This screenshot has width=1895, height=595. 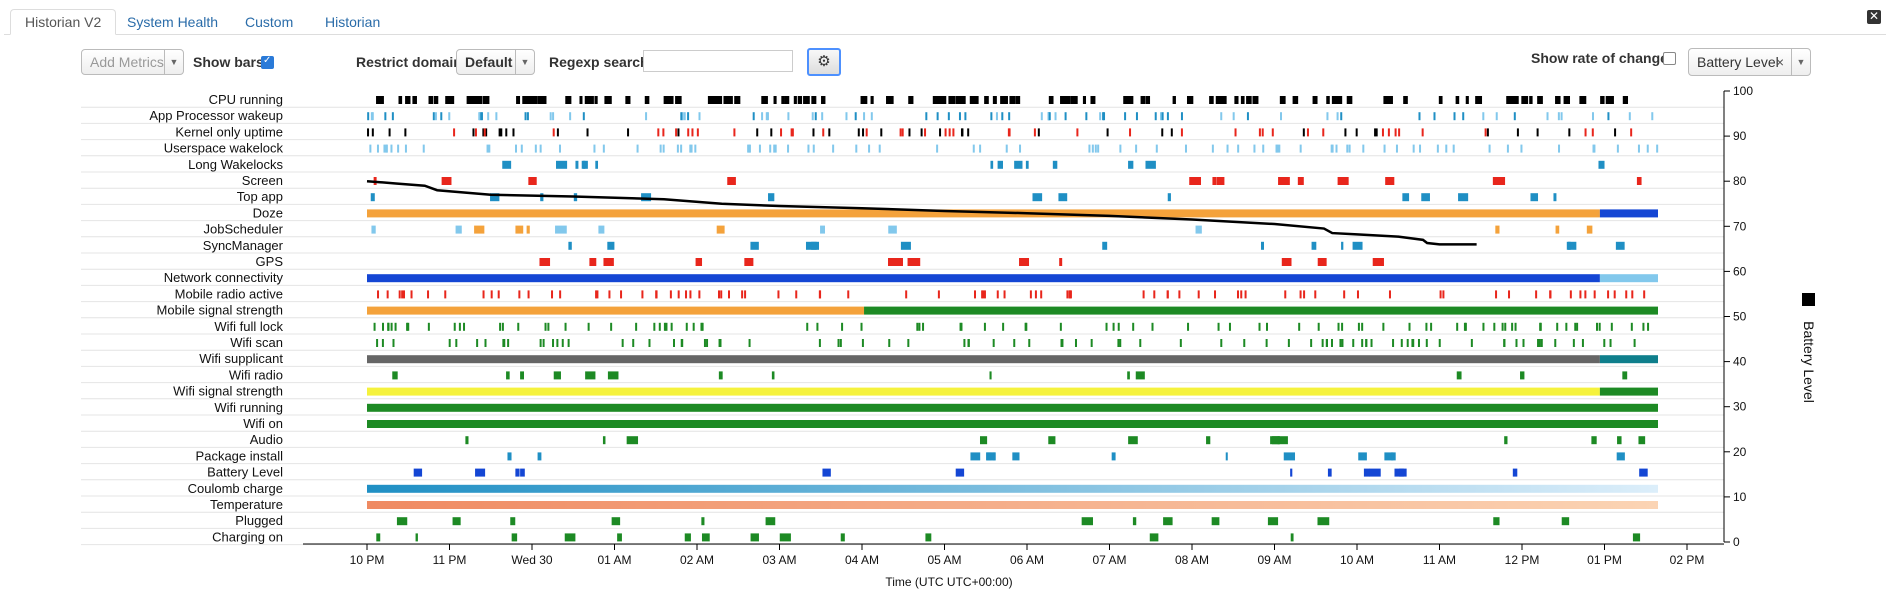 What do you see at coordinates (229, 131) in the screenshot?
I see `row-label: Kernel only uptime` at bounding box center [229, 131].